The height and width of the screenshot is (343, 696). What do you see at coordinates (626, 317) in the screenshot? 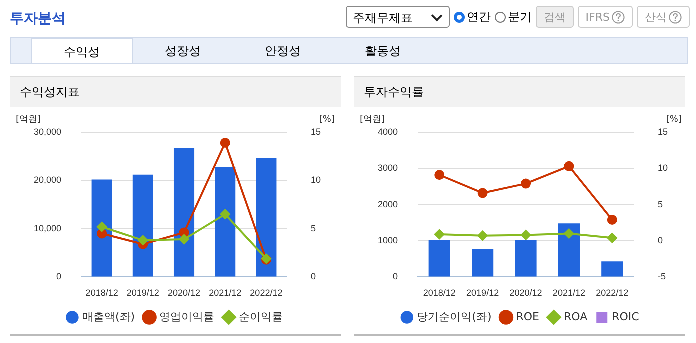
I see `legend-label: ROIC` at bounding box center [626, 317].